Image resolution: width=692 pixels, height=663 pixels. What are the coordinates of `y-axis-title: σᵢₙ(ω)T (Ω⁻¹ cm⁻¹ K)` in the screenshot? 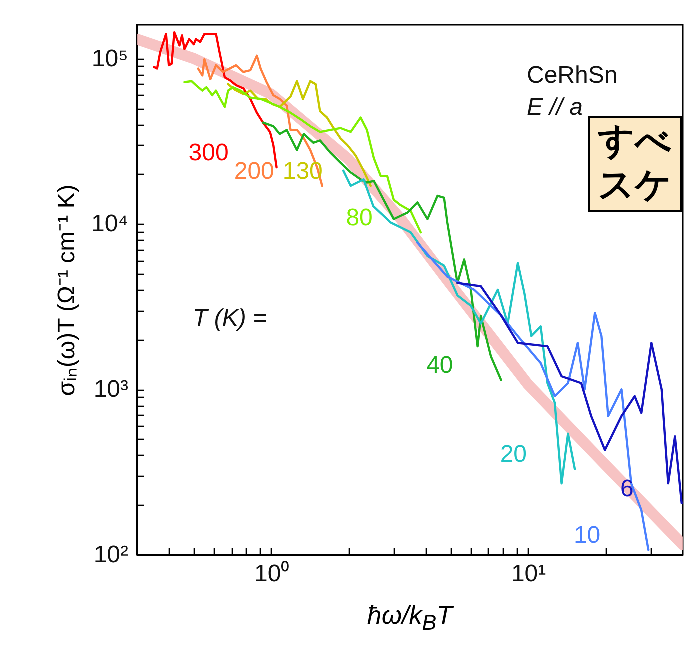 It's located at (66, 290).